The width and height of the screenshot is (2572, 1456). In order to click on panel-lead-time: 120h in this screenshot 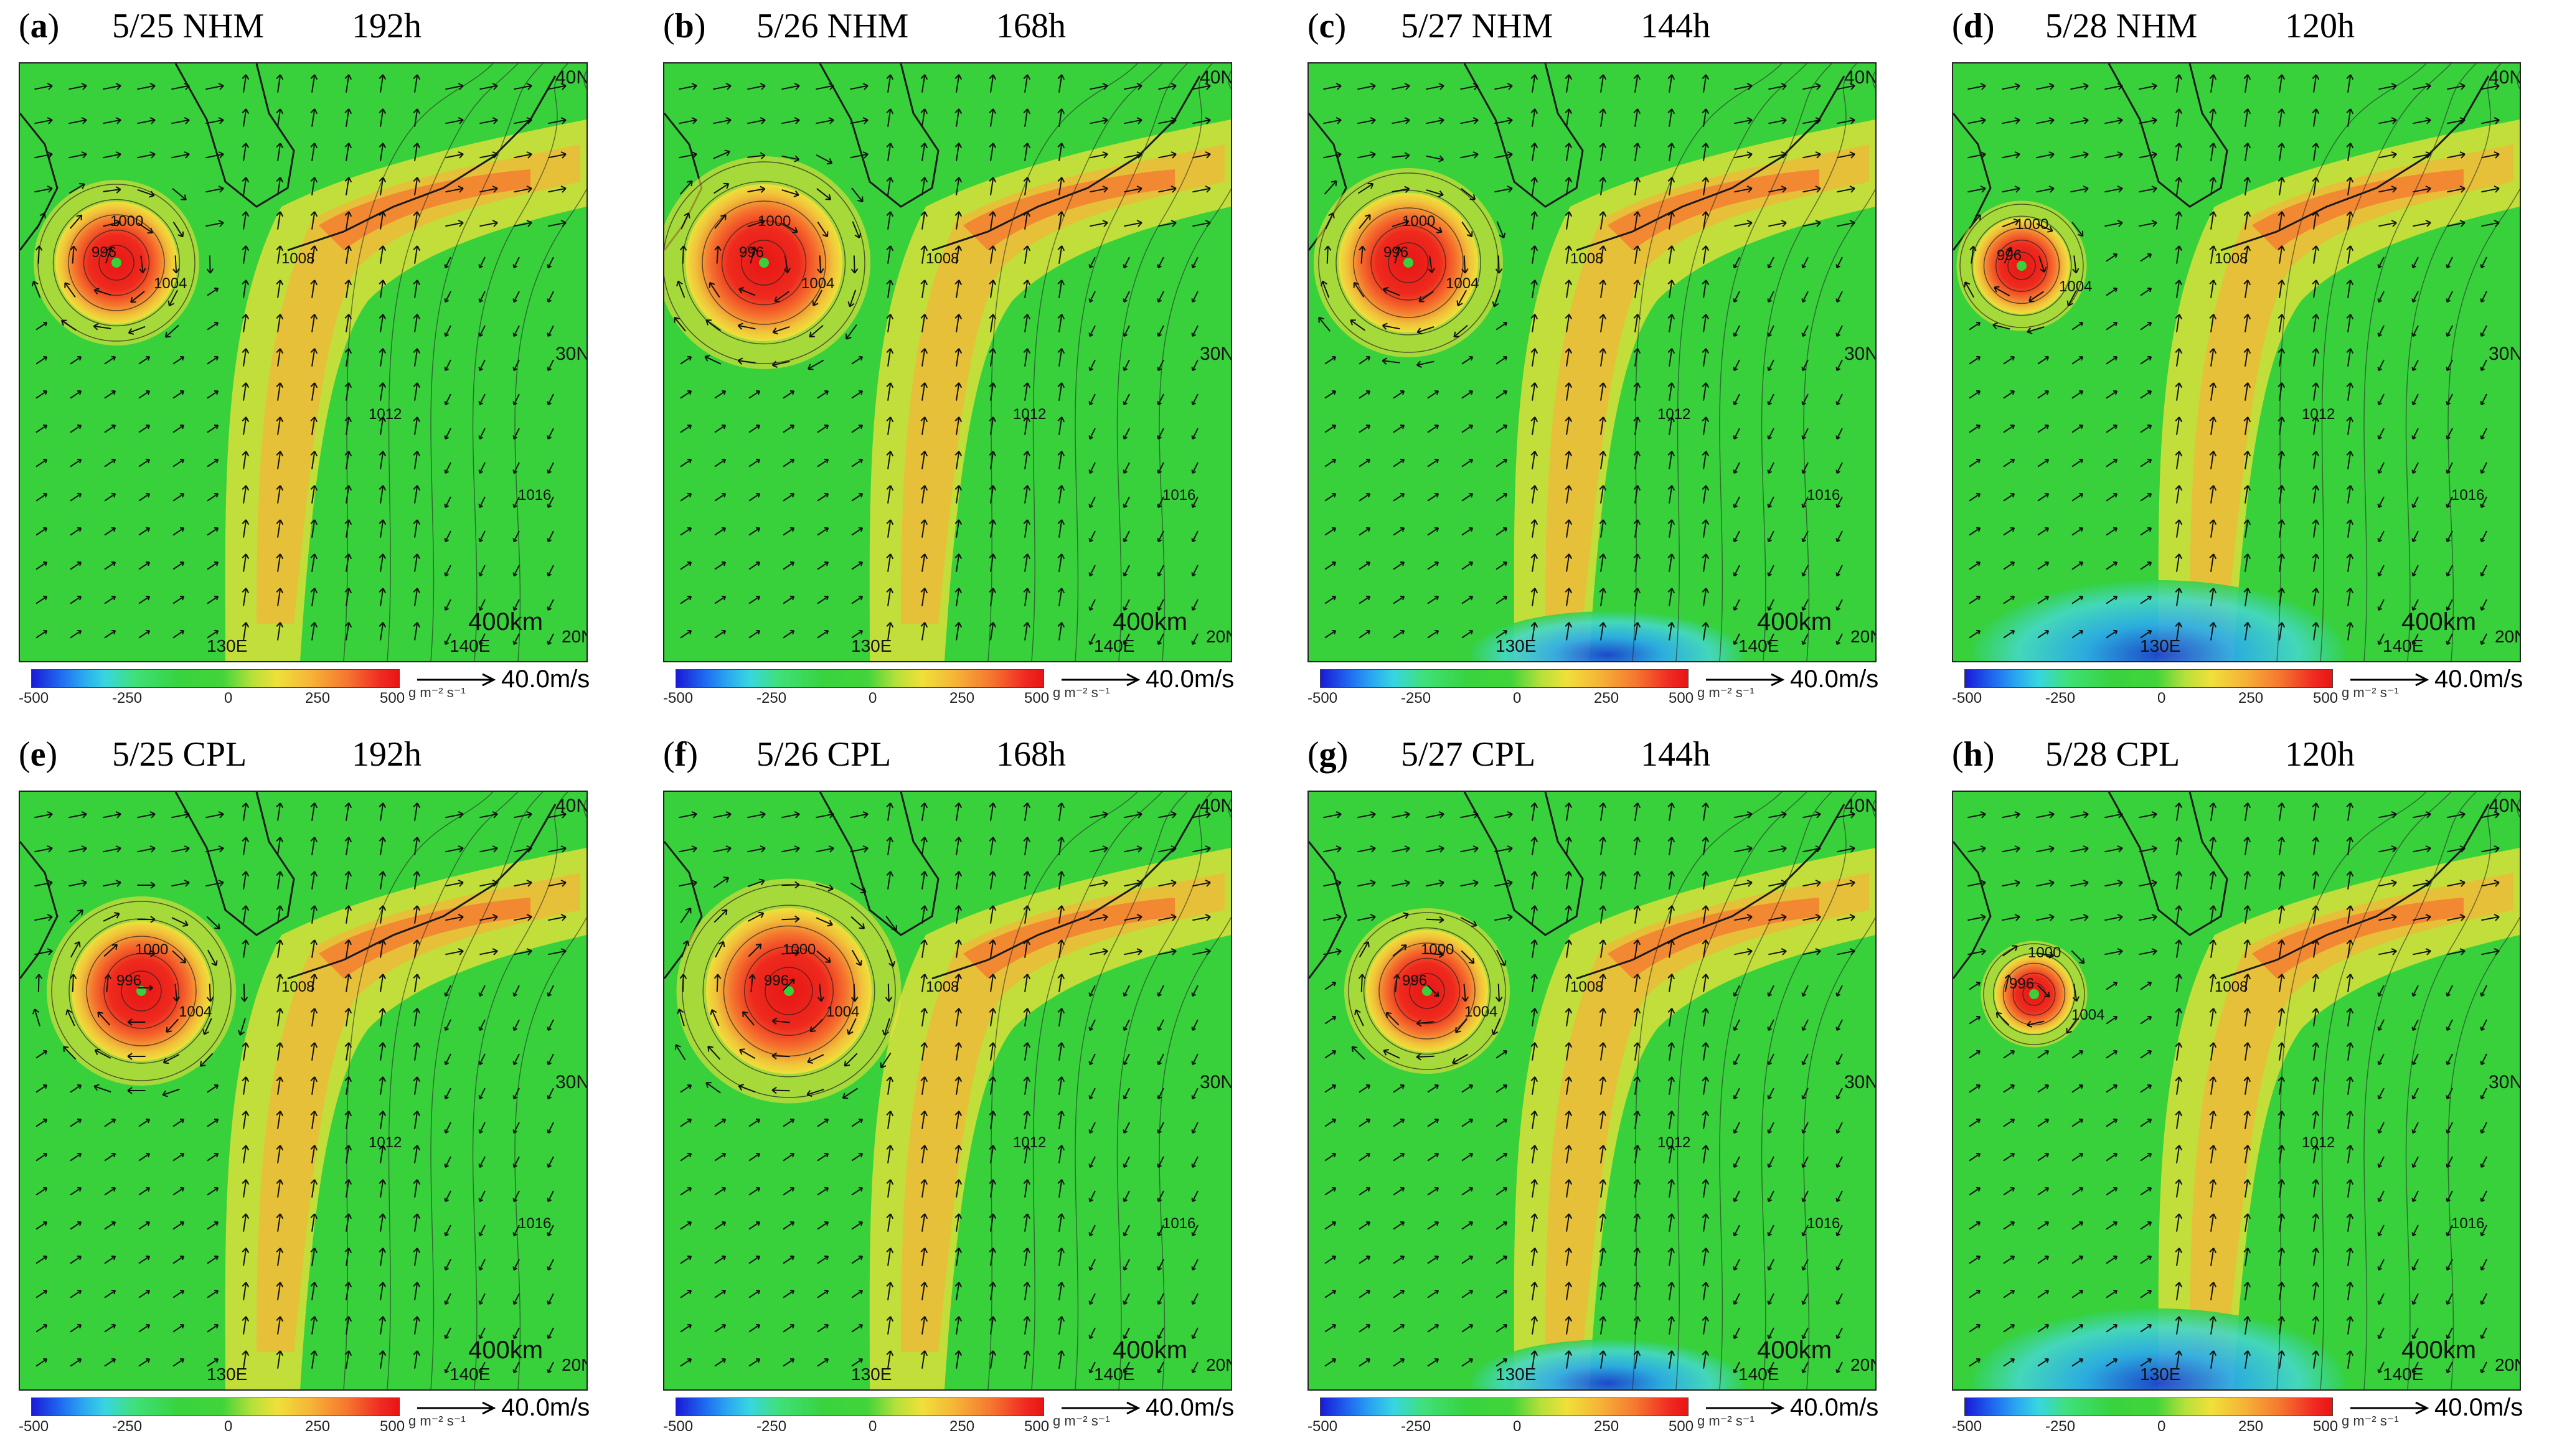, I will do `click(2320, 754)`.